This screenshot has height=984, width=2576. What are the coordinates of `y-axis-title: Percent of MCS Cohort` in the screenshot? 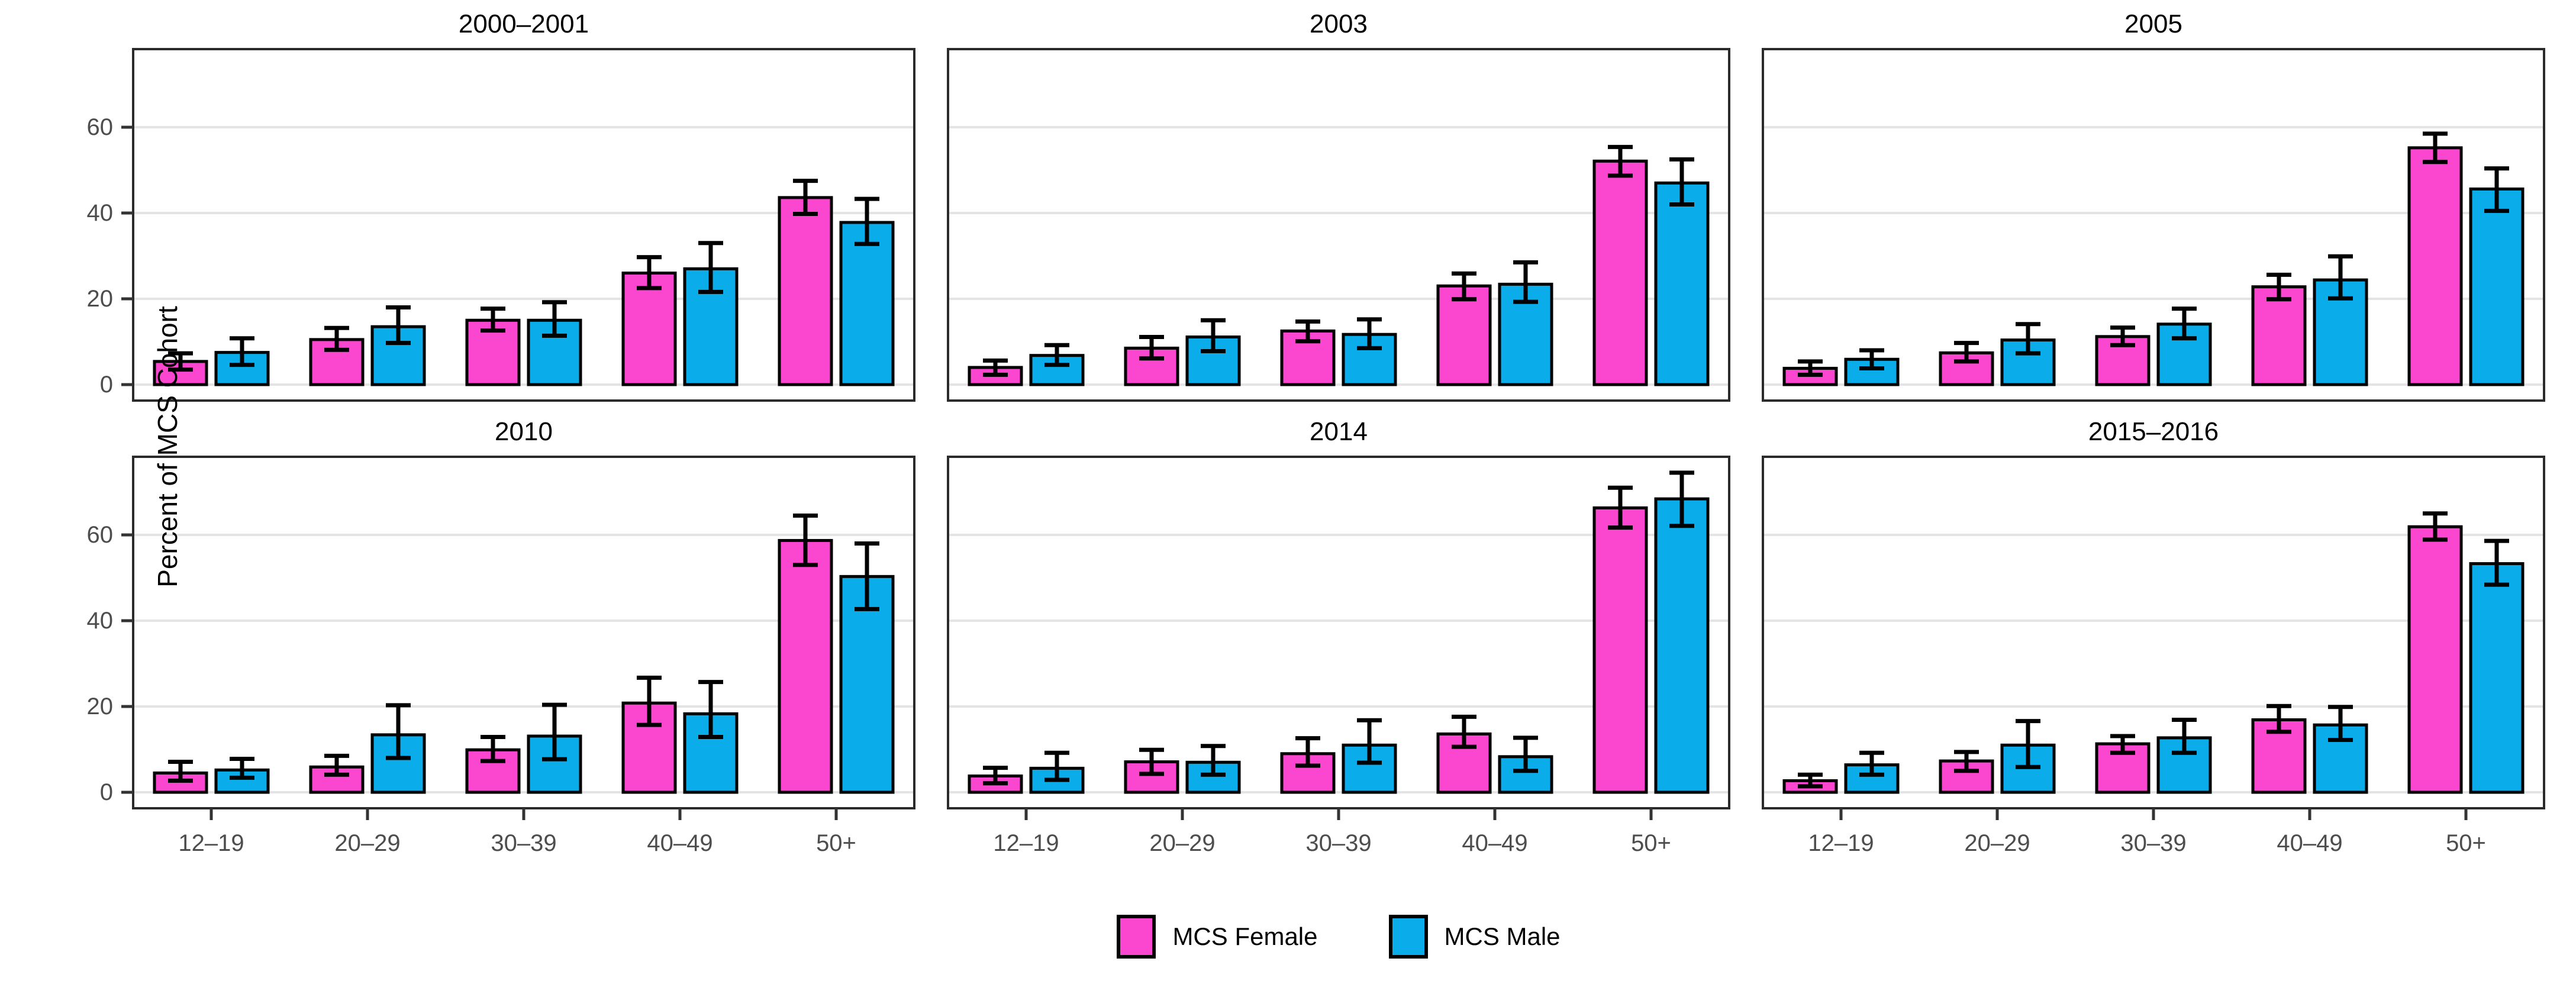 It's located at (167, 447).